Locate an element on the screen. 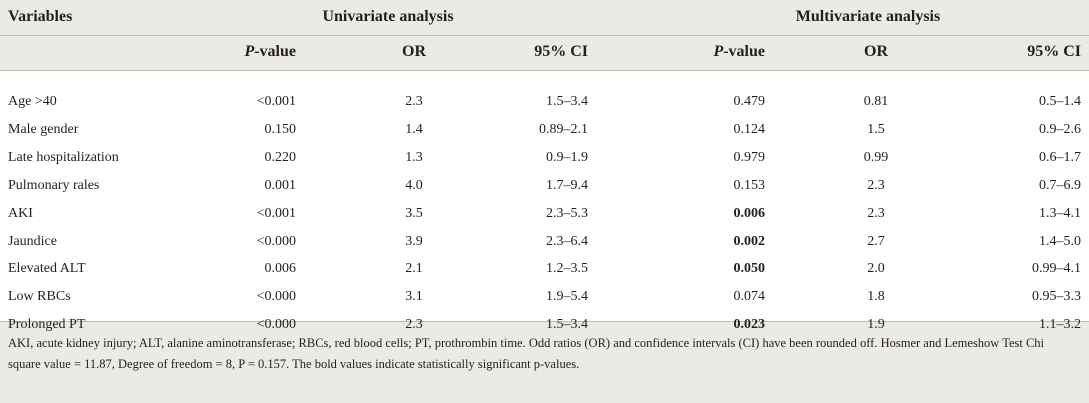 The width and height of the screenshot is (1089, 403). cell-multivariate-p: 0.153 is located at coordinates (749, 185).